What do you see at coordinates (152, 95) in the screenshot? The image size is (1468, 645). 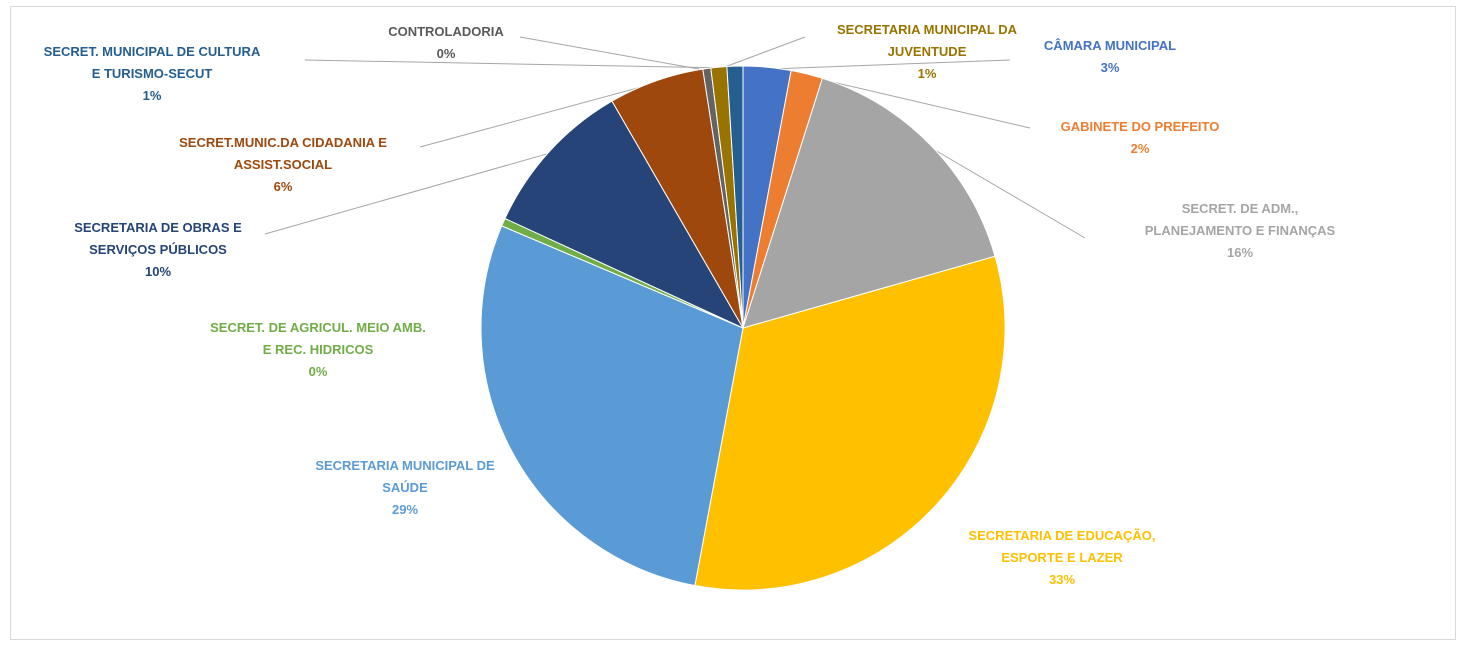 I see `data-label-pct-10: 1%` at bounding box center [152, 95].